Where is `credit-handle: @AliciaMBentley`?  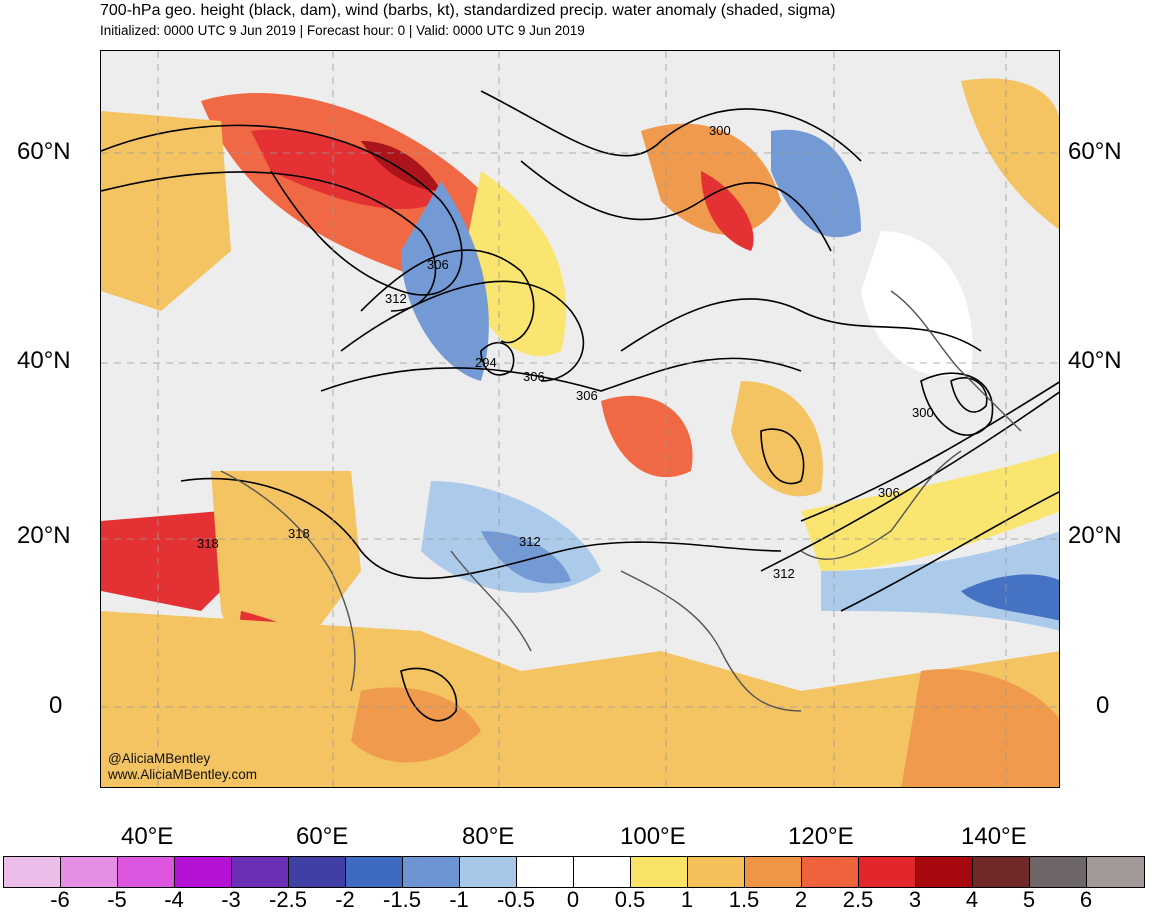 credit-handle: @AliciaMBentley is located at coordinates (159, 758).